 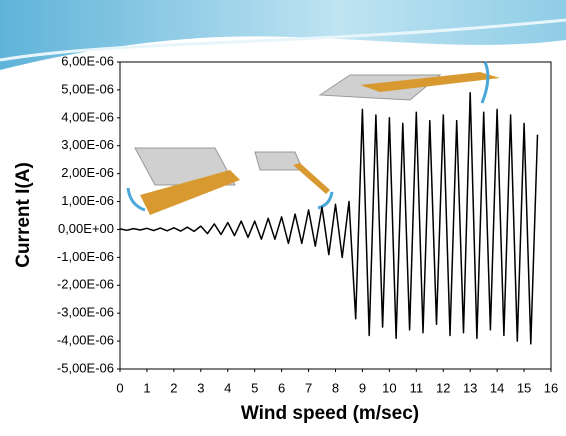 What do you see at coordinates (443, 387) in the screenshot?
I see `x-tick-label: 12` at bounding box center [443, 387].